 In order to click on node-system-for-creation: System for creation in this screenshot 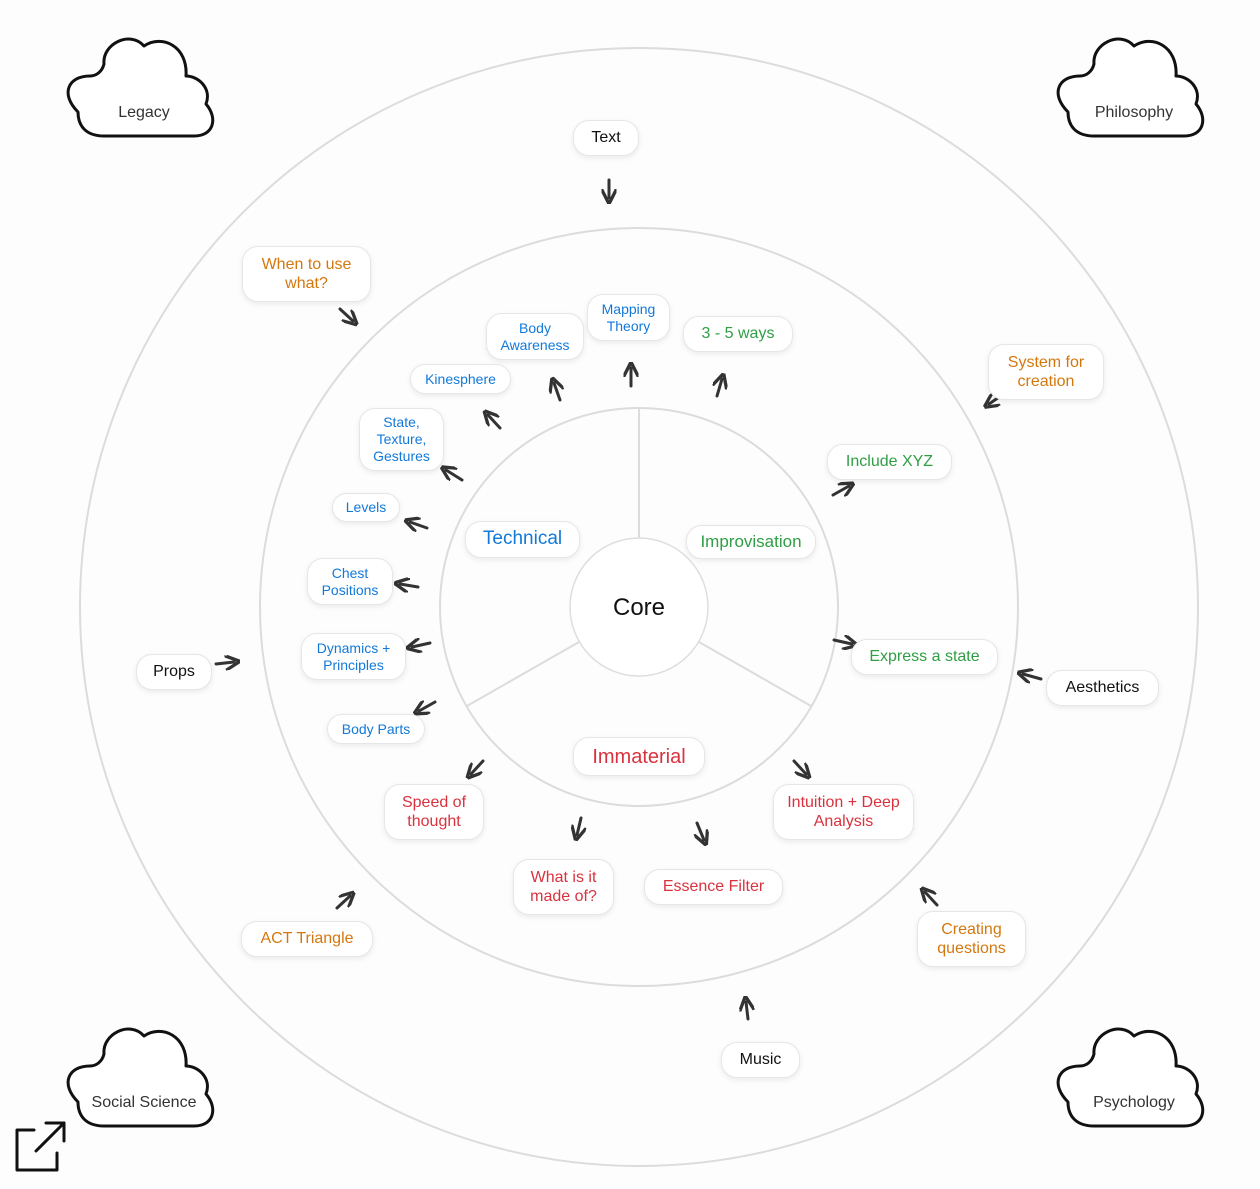, I will do `click(1046, 372)`.